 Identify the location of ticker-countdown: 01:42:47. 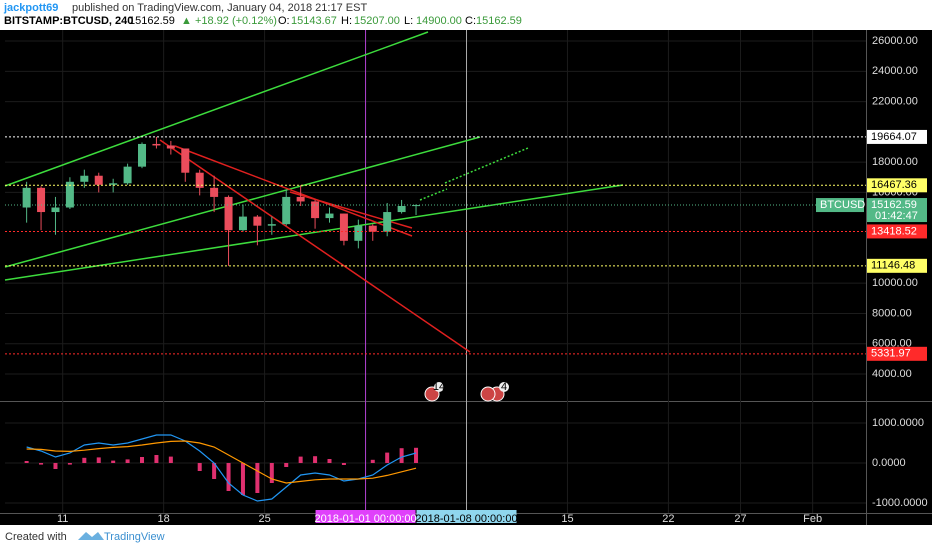
(896, 216).